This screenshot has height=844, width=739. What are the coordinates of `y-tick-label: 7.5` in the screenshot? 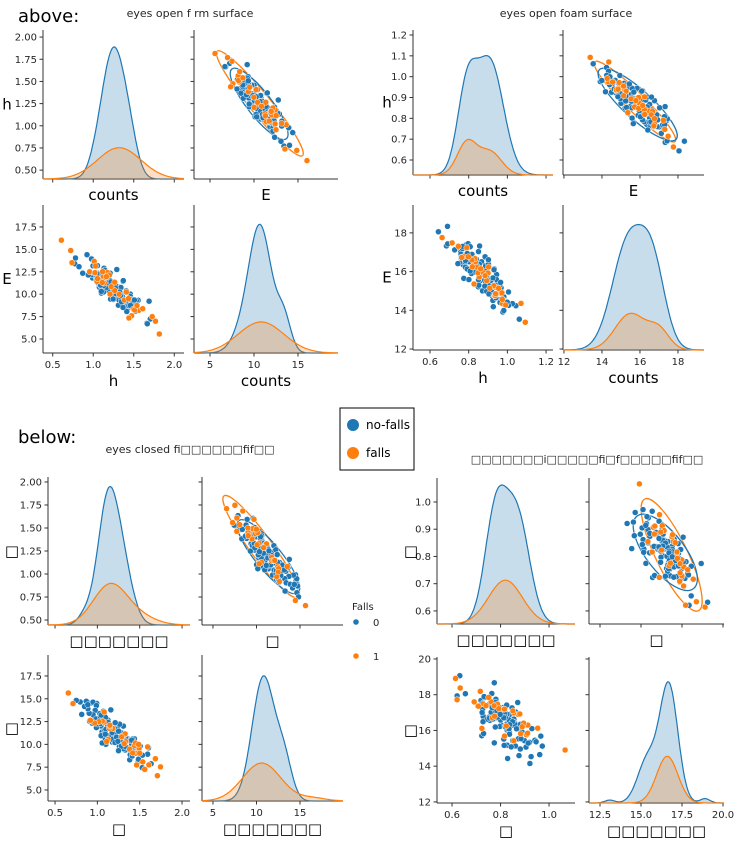 It's located at (29, 317).